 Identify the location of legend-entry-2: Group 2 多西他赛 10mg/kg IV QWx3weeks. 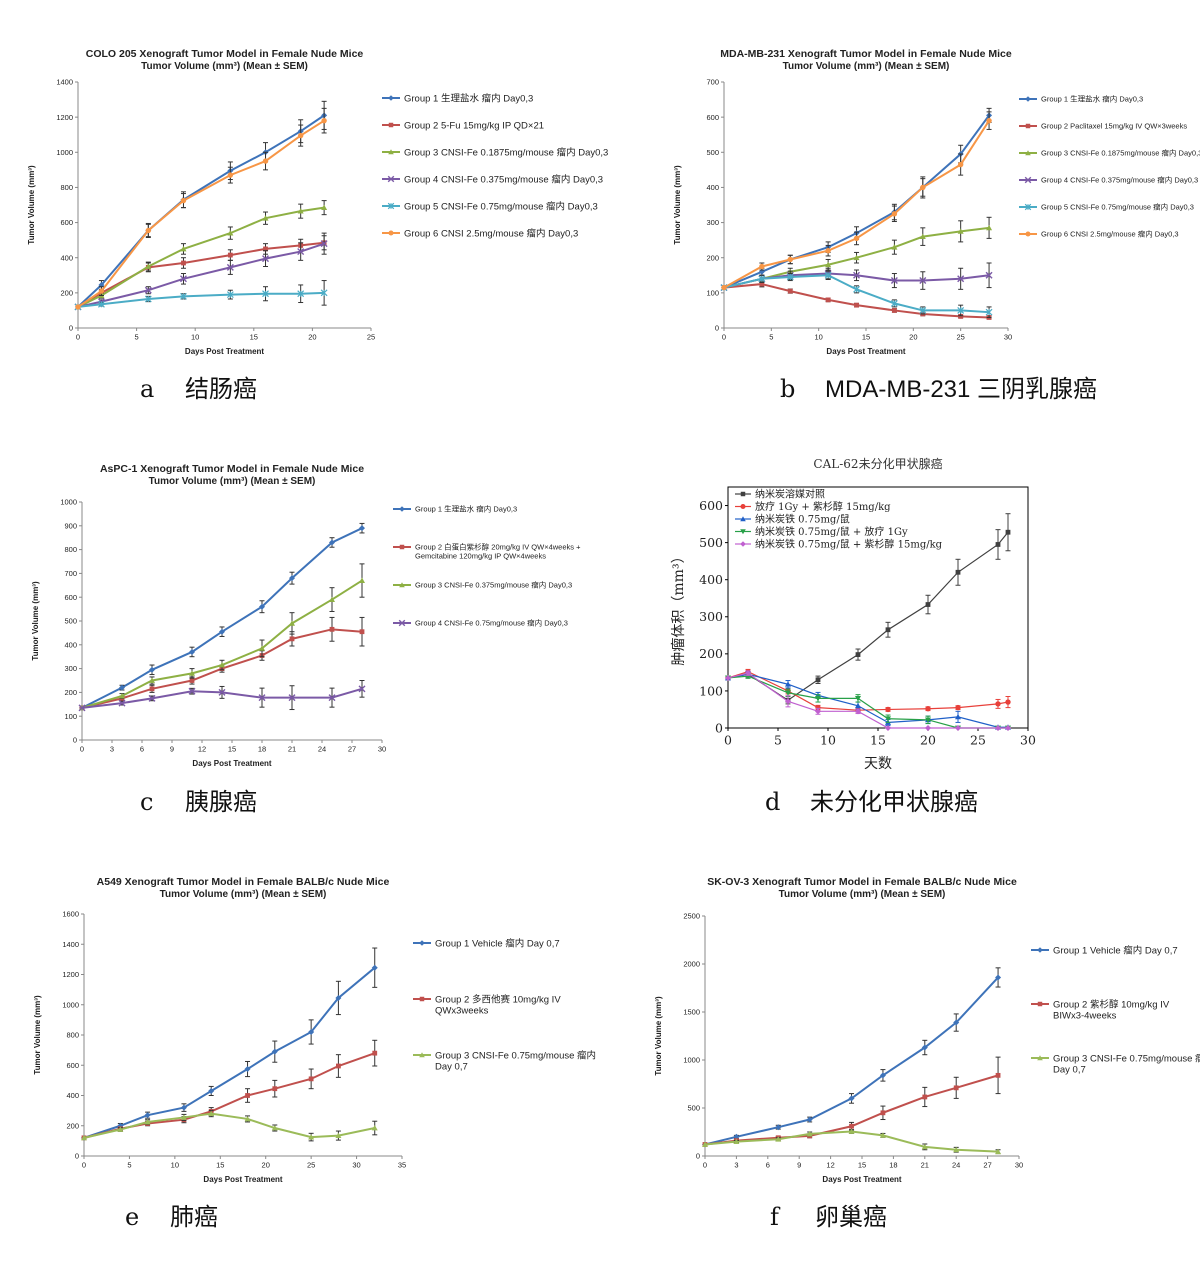
(487, 1004).